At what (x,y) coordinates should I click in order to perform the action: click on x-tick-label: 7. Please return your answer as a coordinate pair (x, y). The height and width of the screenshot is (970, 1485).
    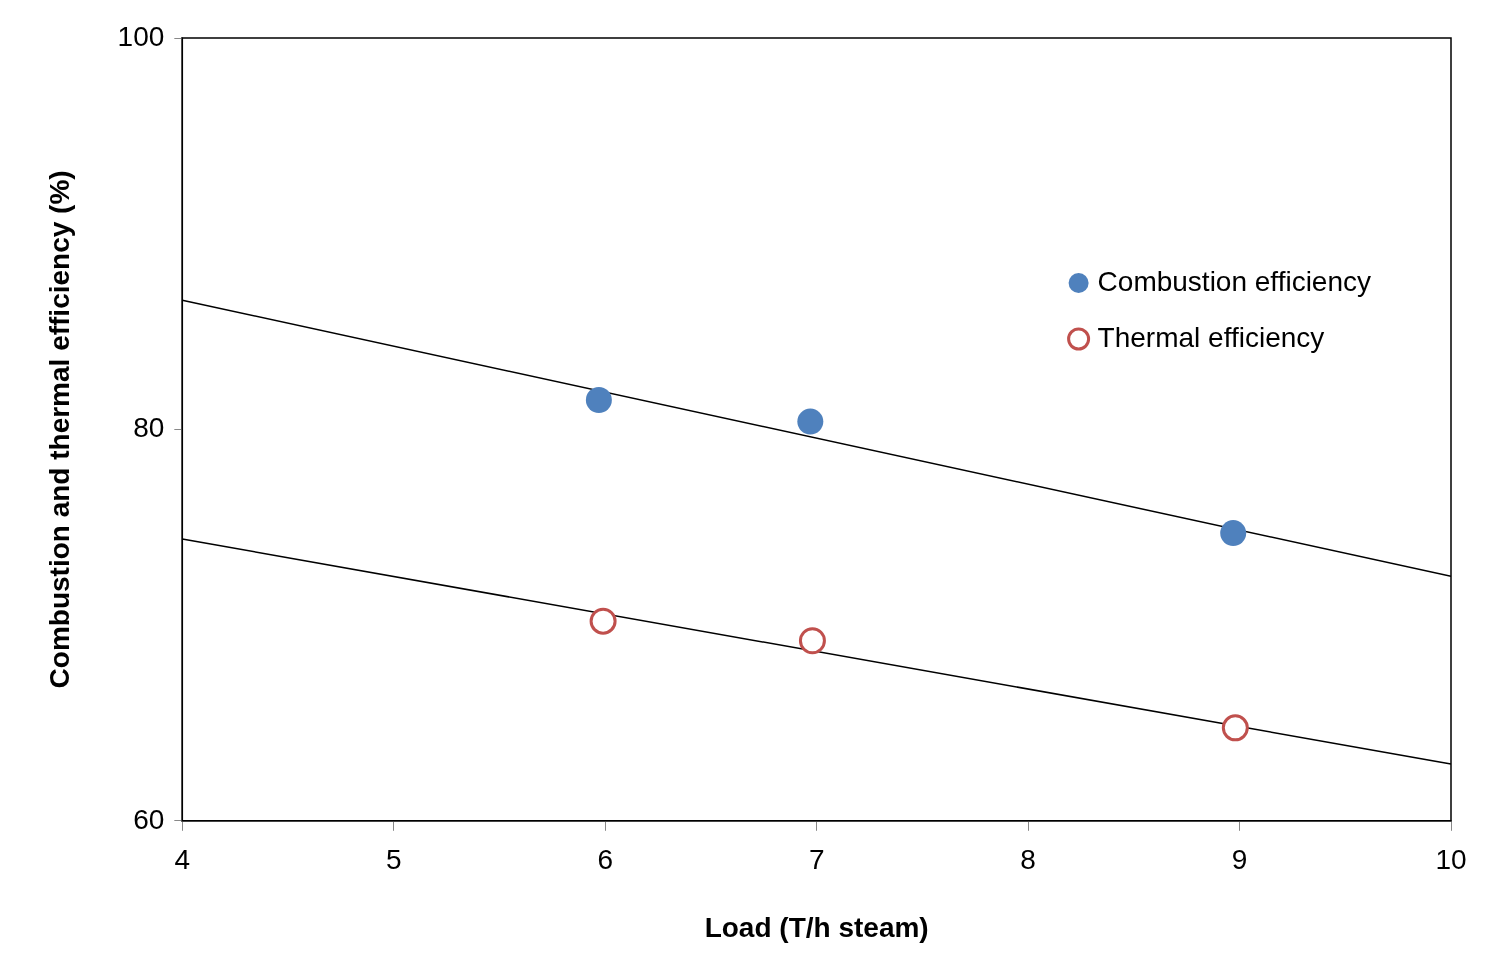
    Looking at the image, I should click on (816, 860).